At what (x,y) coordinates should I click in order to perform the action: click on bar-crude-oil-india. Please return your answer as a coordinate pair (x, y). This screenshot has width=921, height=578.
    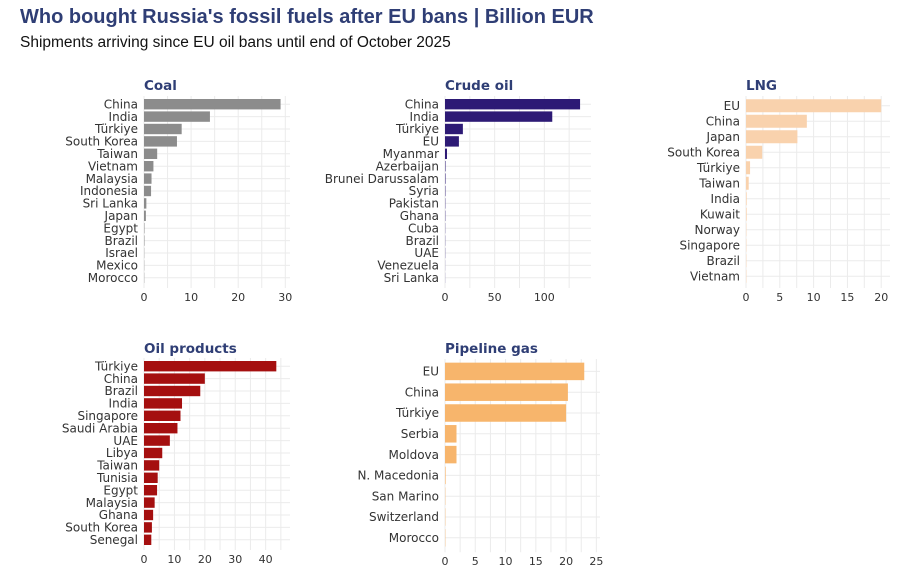
    Looking at the image, I should click on (499, 116).